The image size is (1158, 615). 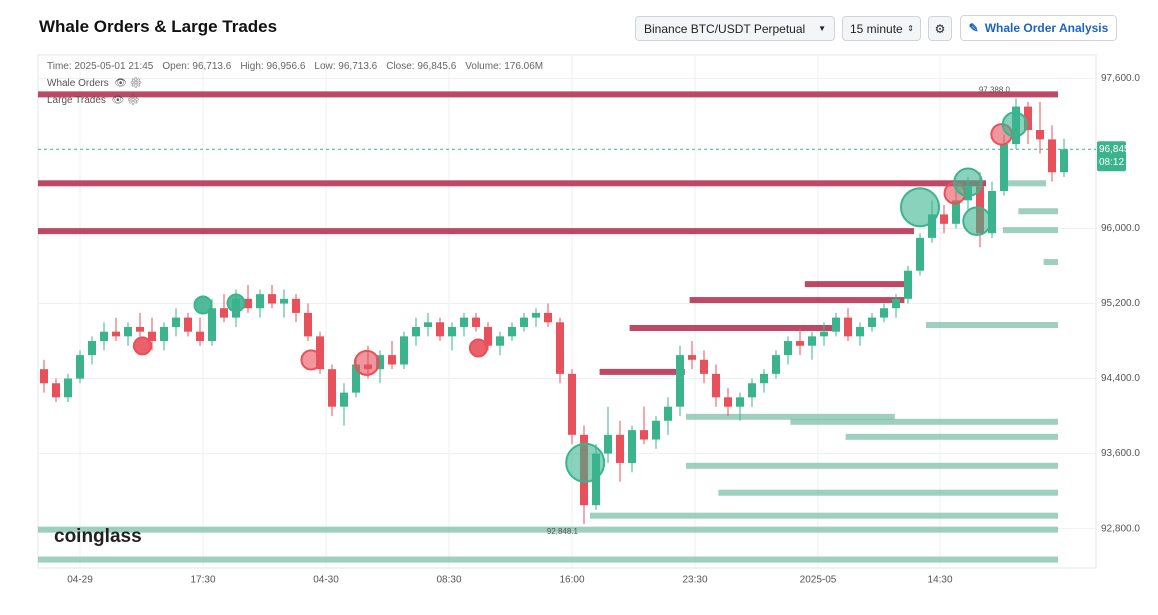 What do you see at coordinates (1038, 28) in the screenshot?
I see `analysis-button: ✎ Whale Order Analysis` at bounding box center [1038, 28].